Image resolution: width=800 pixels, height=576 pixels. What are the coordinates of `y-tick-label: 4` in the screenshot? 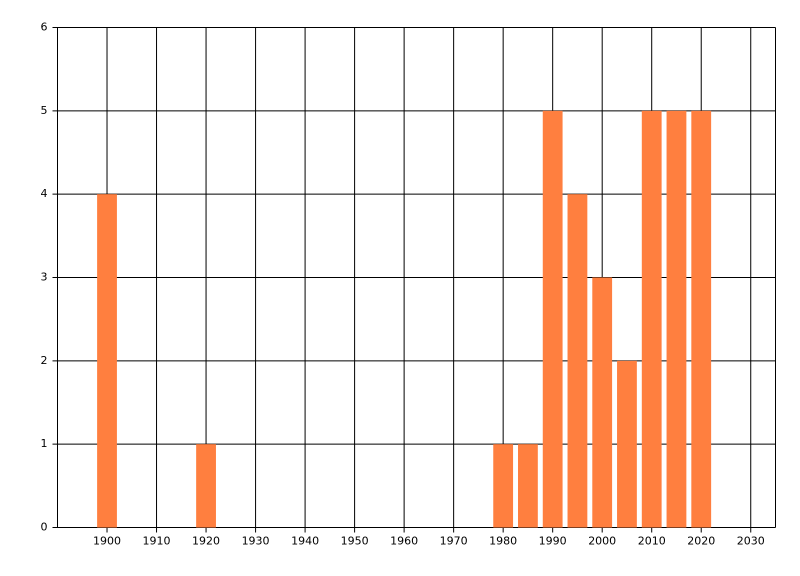 It's located at (44, 193).